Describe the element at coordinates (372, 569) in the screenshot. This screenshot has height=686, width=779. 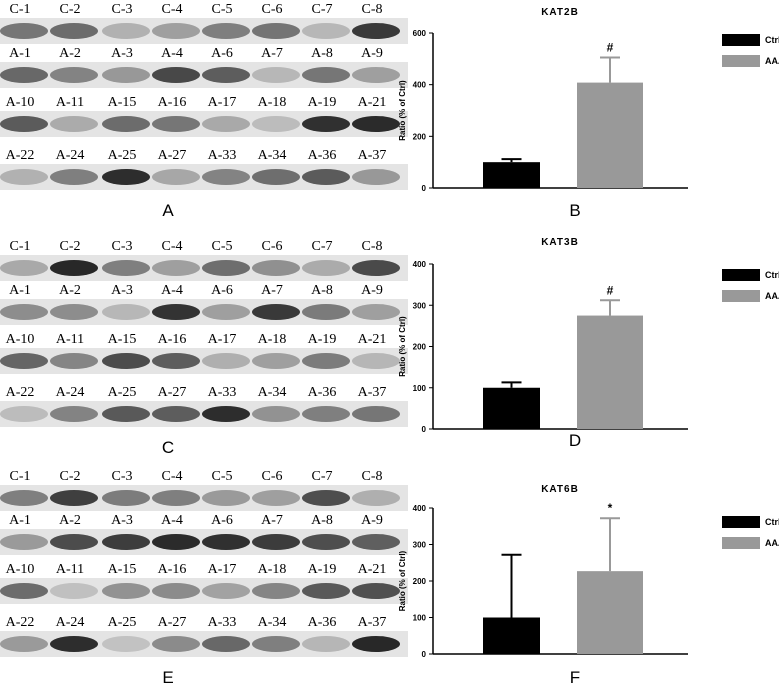
I see `lane-label: A-21` at that location.